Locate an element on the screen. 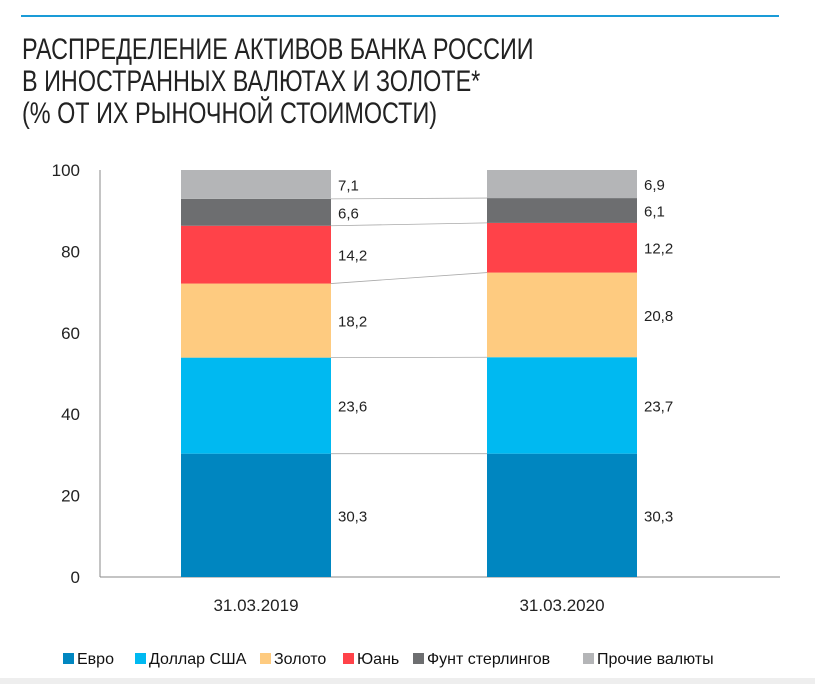 This screenshot has height=684, width=815. y-tick-label: 80 is located at coordinates (70, 251).